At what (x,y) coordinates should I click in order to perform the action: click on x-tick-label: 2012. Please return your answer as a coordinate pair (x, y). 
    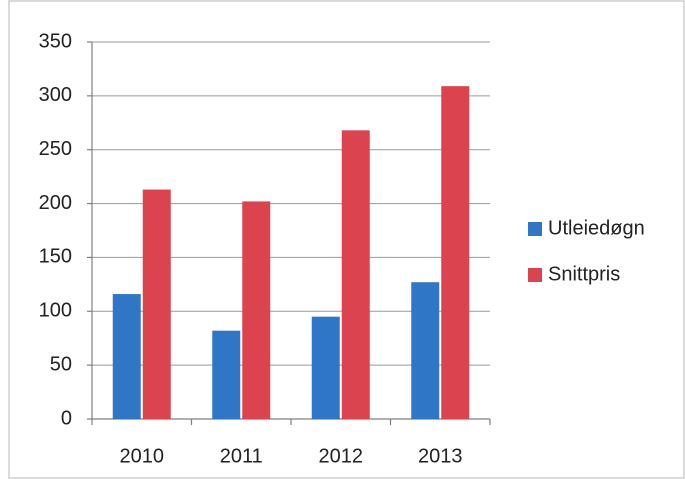
    Looking at the image, I should click on (341, 456).